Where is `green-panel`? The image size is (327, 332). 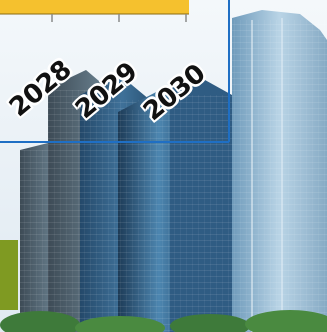 green-panel is located at coordinates (9, 275).